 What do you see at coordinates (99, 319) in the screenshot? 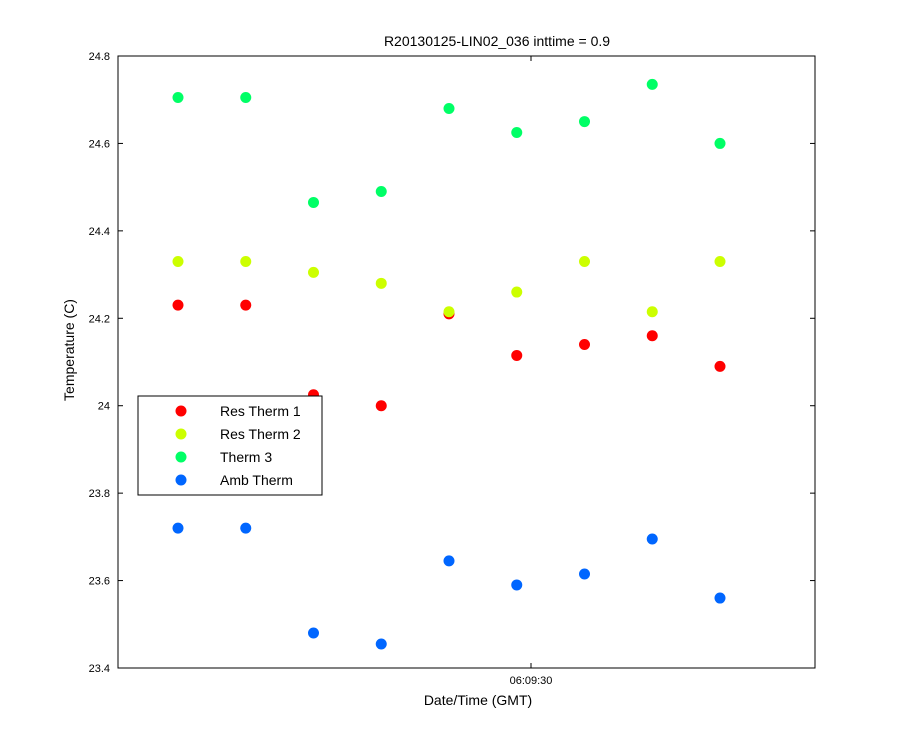
I see `y-tick-label: 24.2` at bounding box center [99, 319].